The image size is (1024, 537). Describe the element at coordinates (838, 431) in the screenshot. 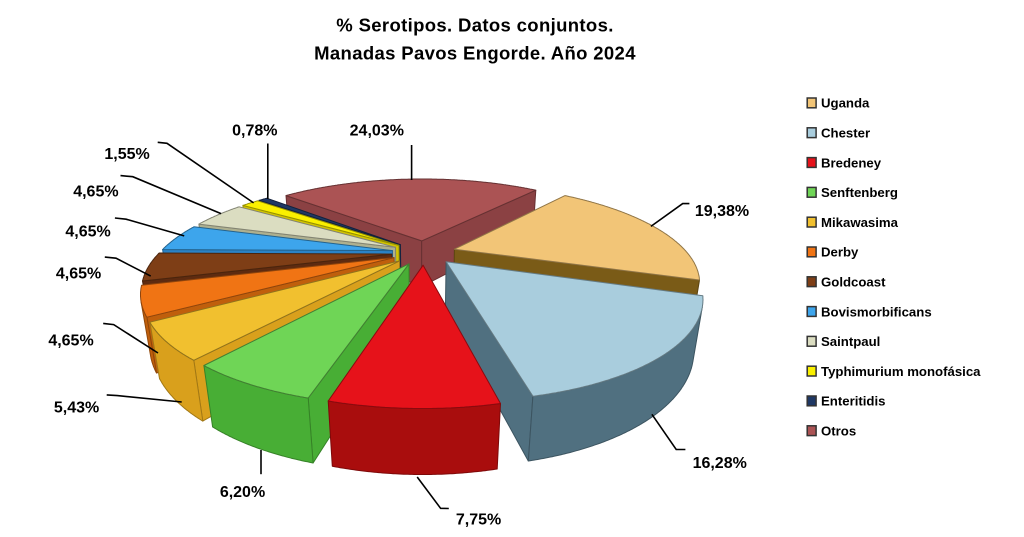

I see `svg-text: Otros` at that location.